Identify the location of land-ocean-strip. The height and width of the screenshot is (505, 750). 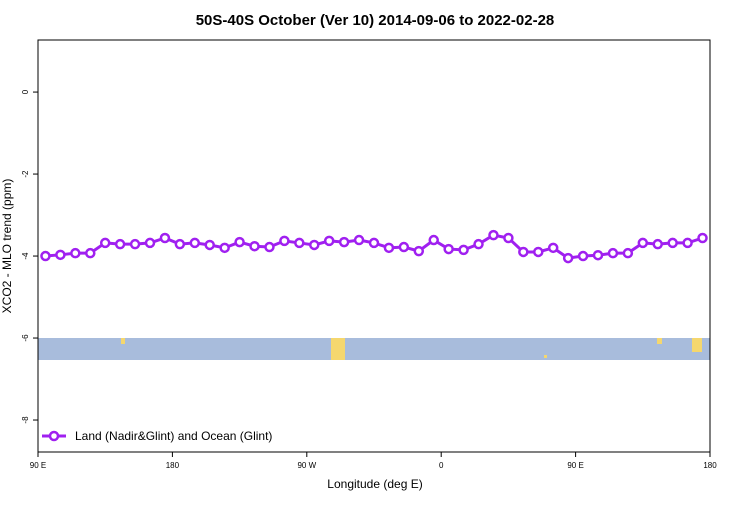
(374, 349).